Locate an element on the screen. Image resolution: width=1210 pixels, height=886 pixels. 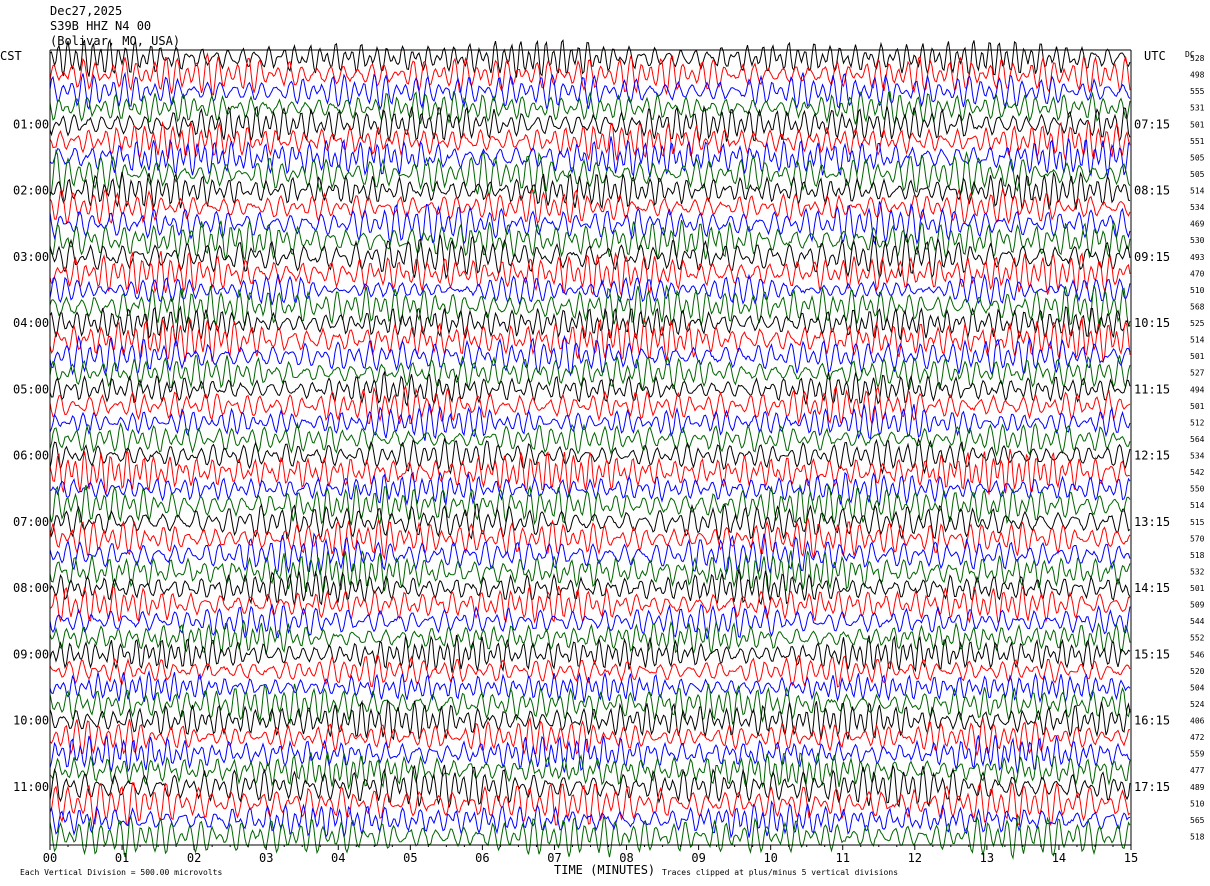
dc-offset-label: 524 is located at coordinates (1197, 704).